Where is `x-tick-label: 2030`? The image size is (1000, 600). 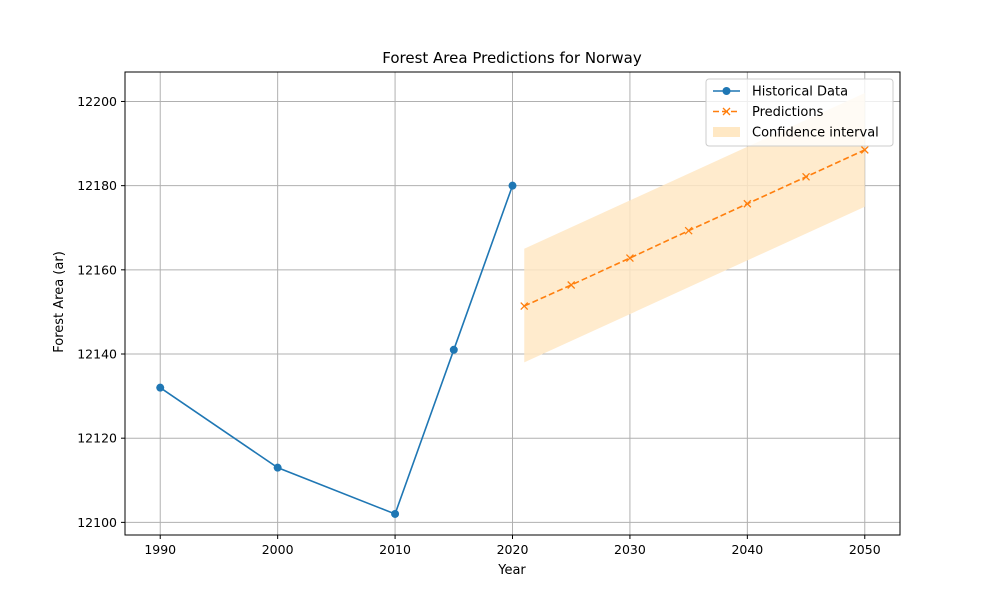 x-tick-label: 2030 is located at coordinates (630, 549).